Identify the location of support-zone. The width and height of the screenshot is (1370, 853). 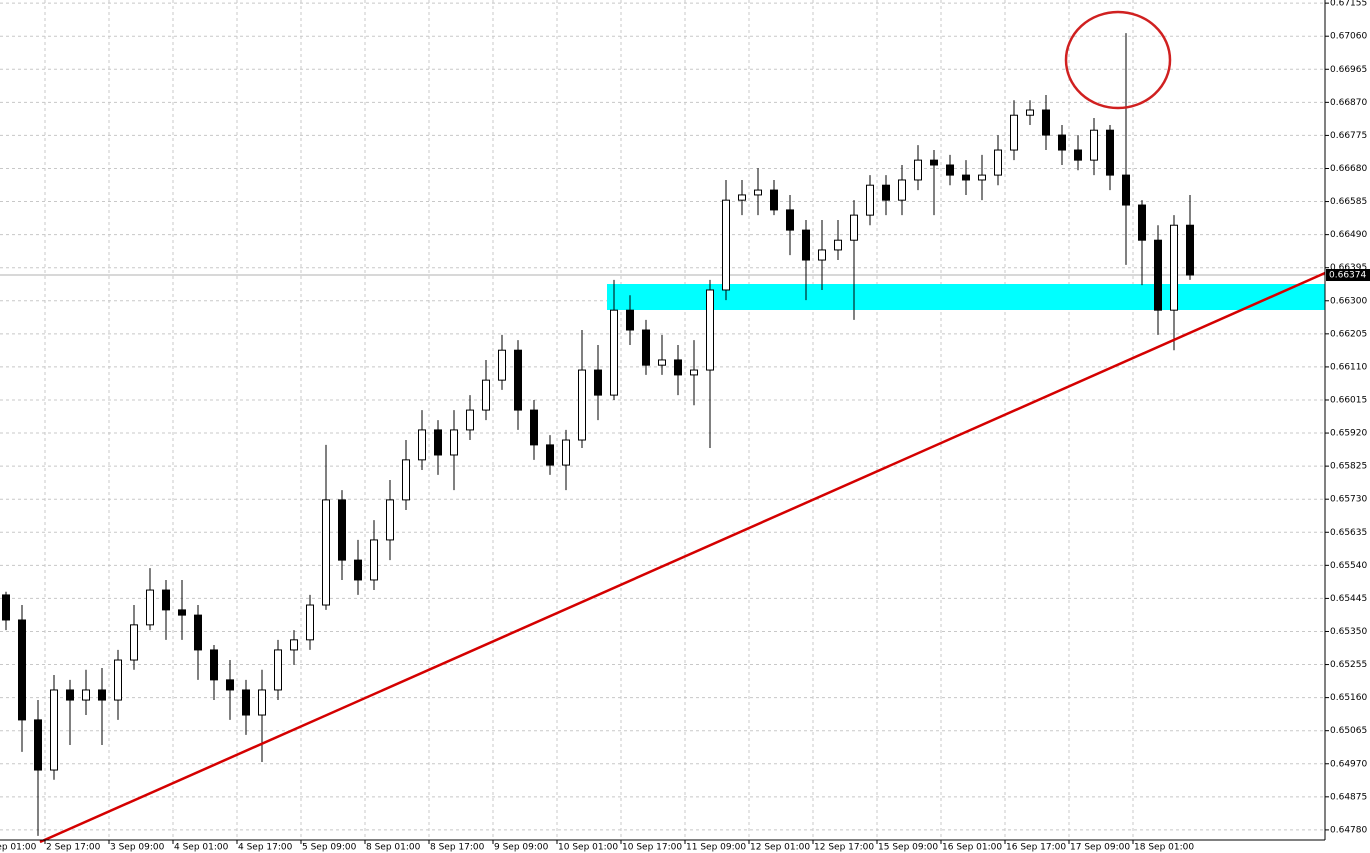
(966, 297).